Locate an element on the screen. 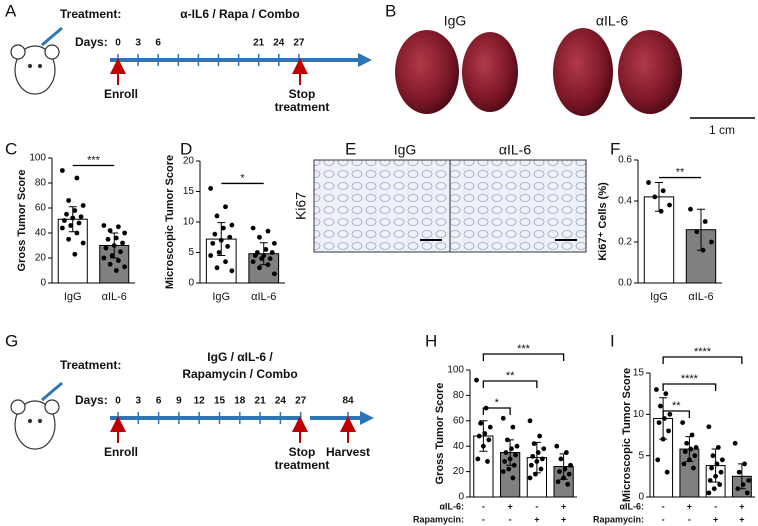  y-tick-label: 0 is located at coordinates (191, 283).